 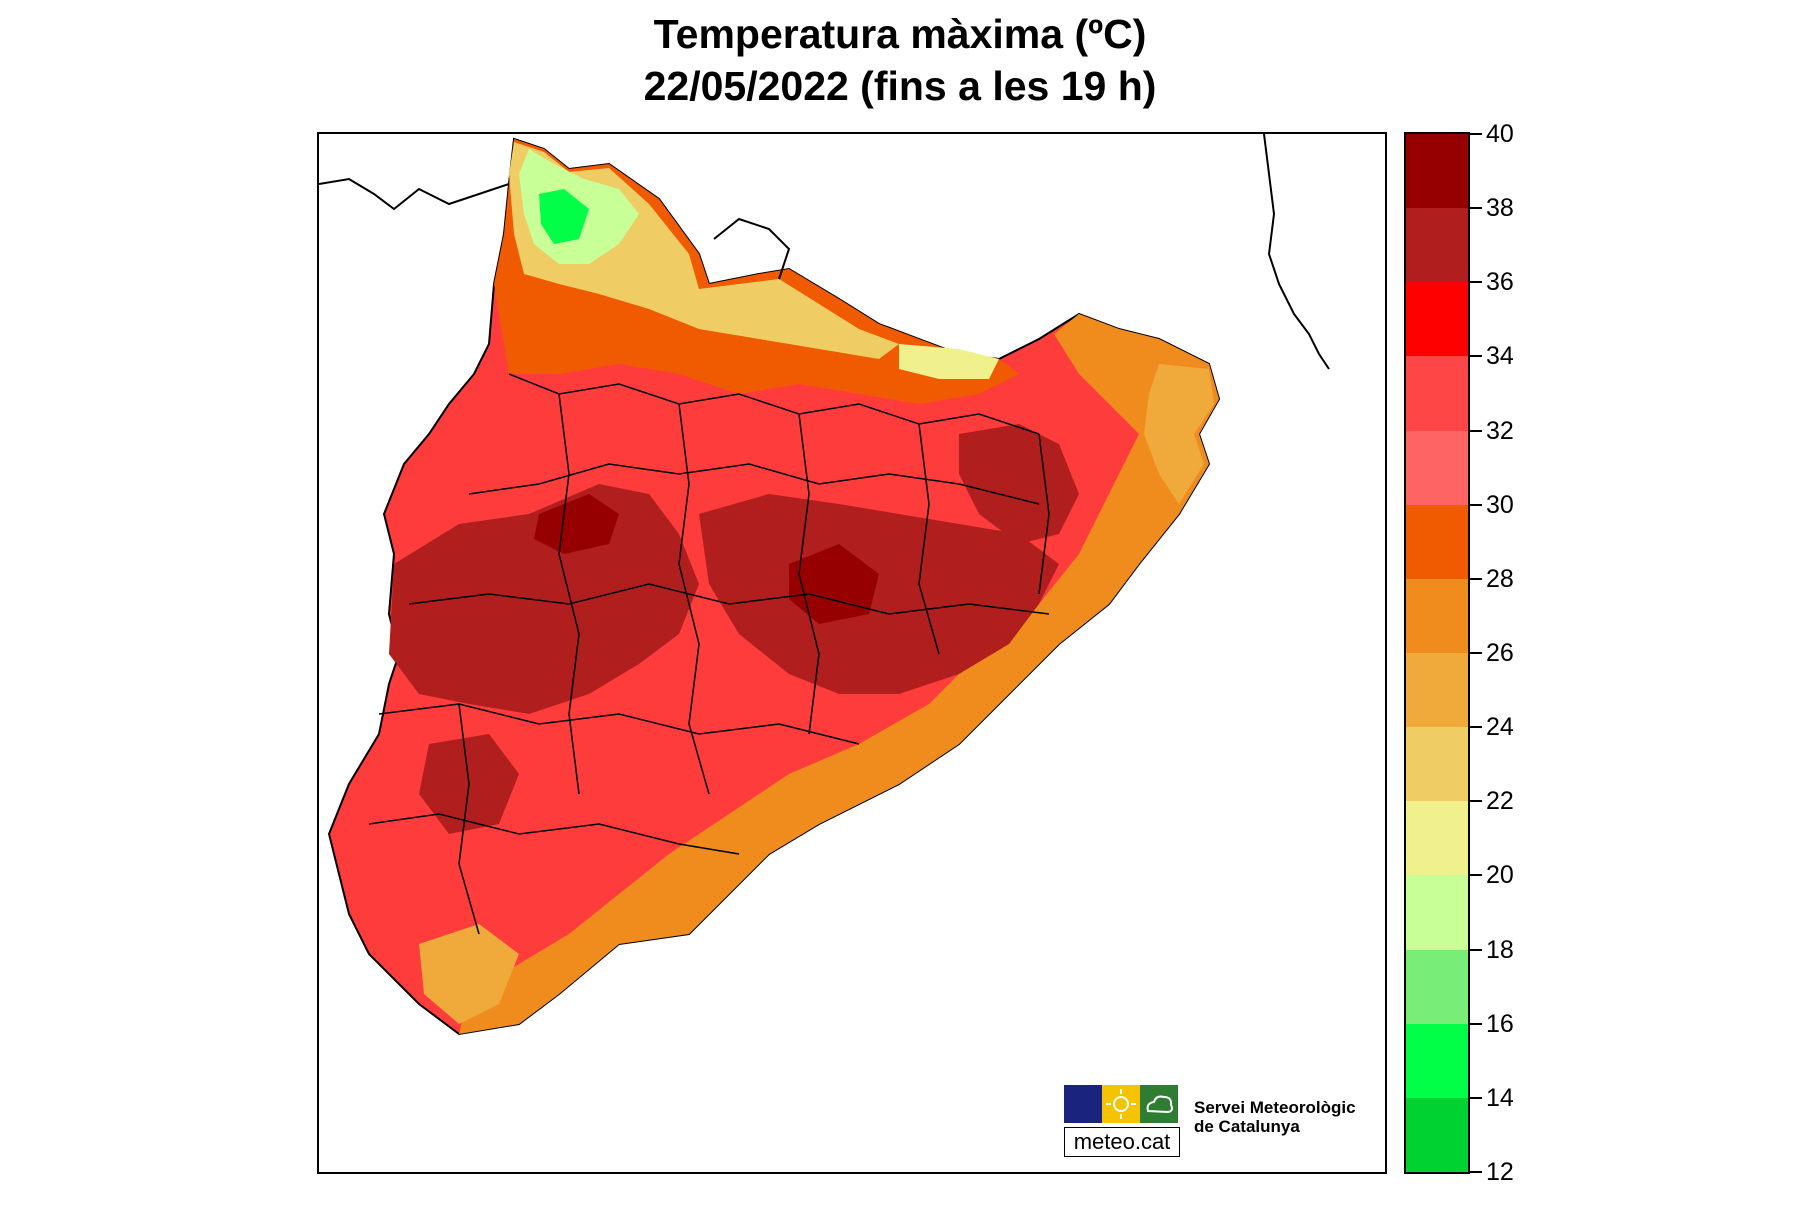 I want to click on organization-name: Servei Meteorològic de Catalunya, so click(x=1275, y=1117).